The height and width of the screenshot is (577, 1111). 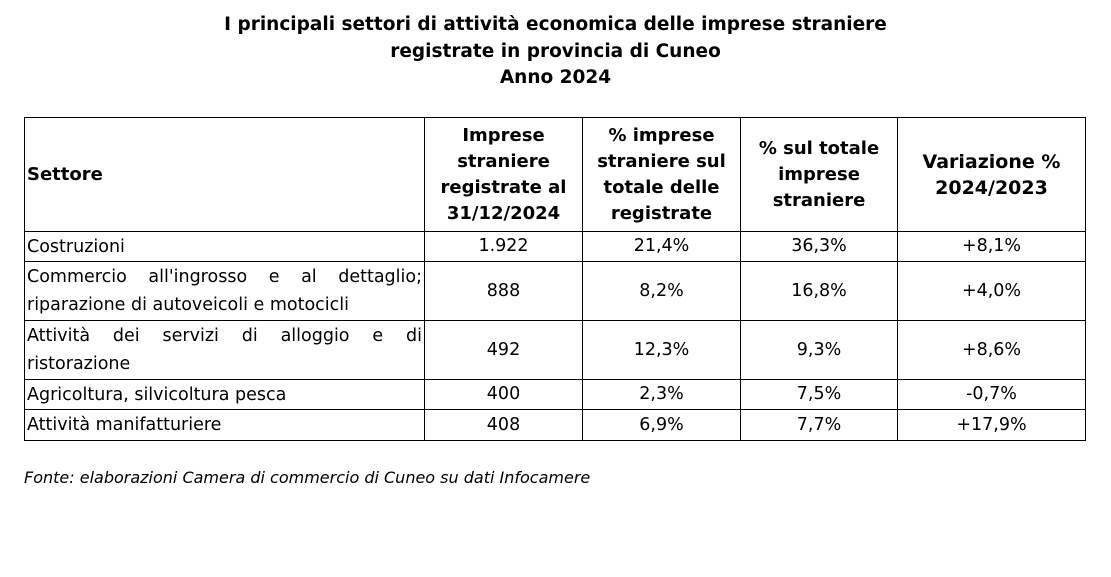 What do you see at coordinates (224, 174) in the screenshot?
I see `header-settore: Settore` at bounding box center [224, 174].